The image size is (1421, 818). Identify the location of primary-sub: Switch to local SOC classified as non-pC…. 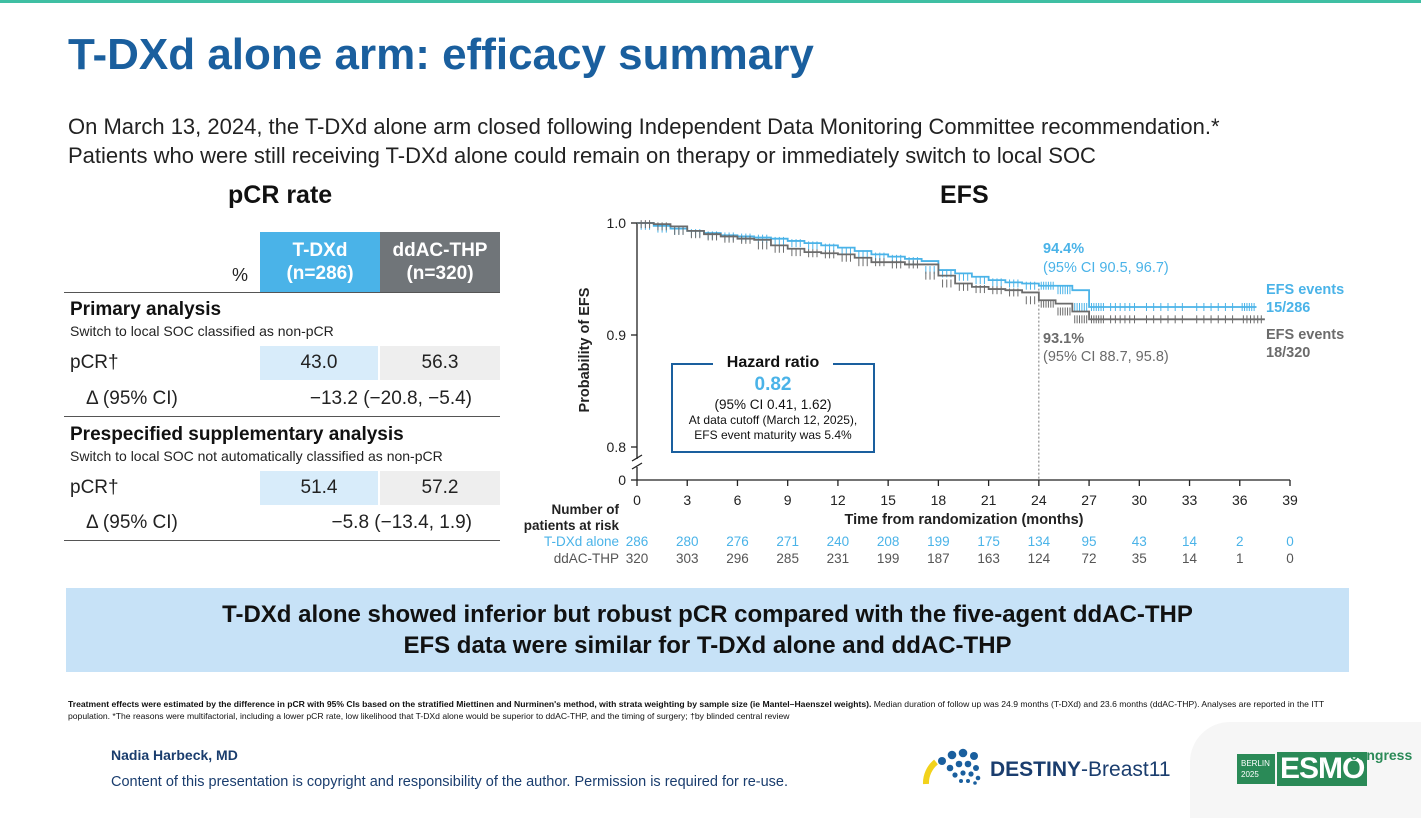
(202, 331).